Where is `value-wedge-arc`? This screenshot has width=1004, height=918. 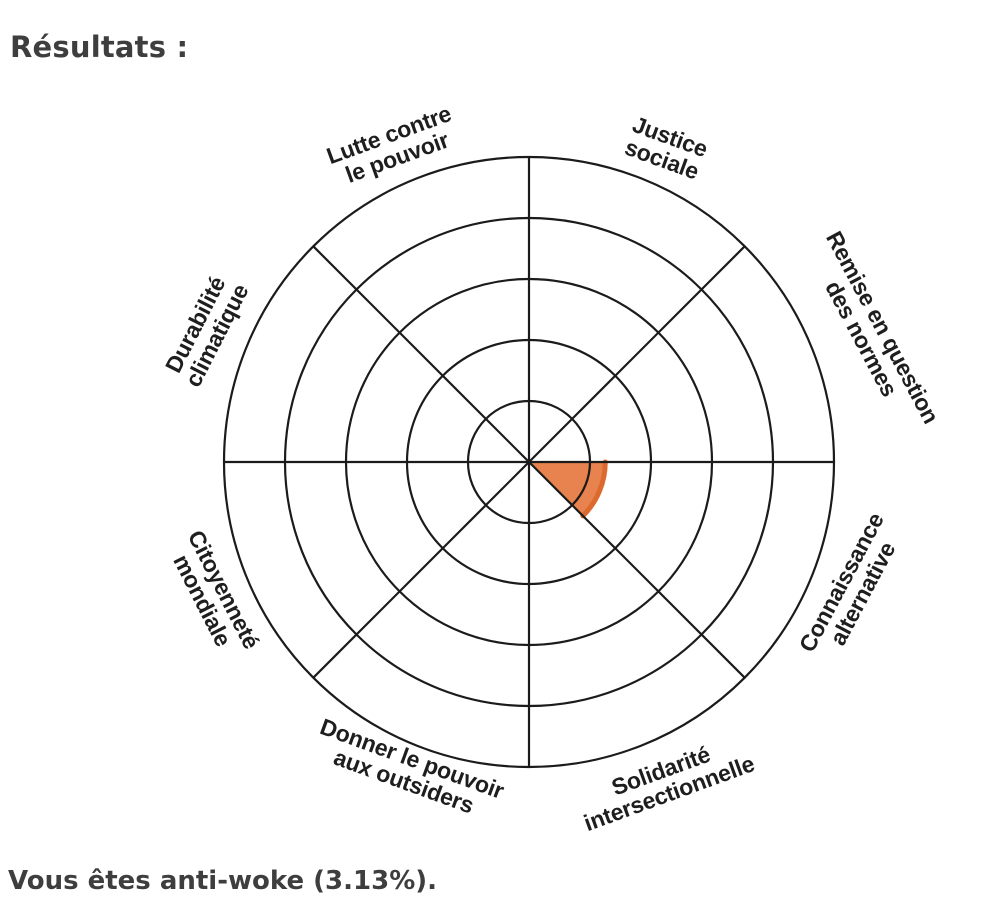
value-wedge-arc is located at coordinates (594, 489).